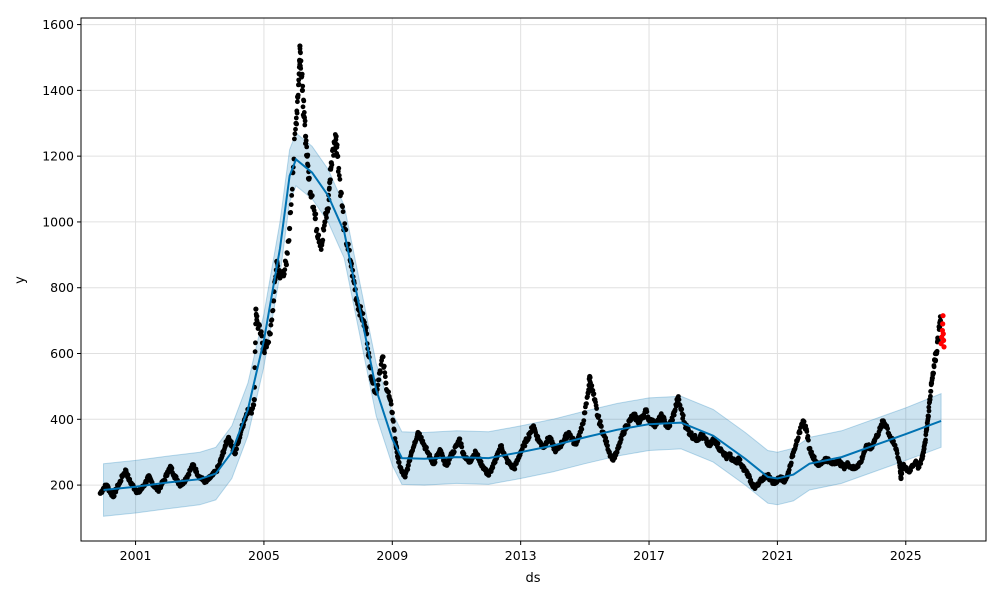 This screenshot has width=1000, height=600. What do you see at coordinates (58, 156) in the screenshot?
I see `y-tick-label: 1200` at bounding box center [58, 156].